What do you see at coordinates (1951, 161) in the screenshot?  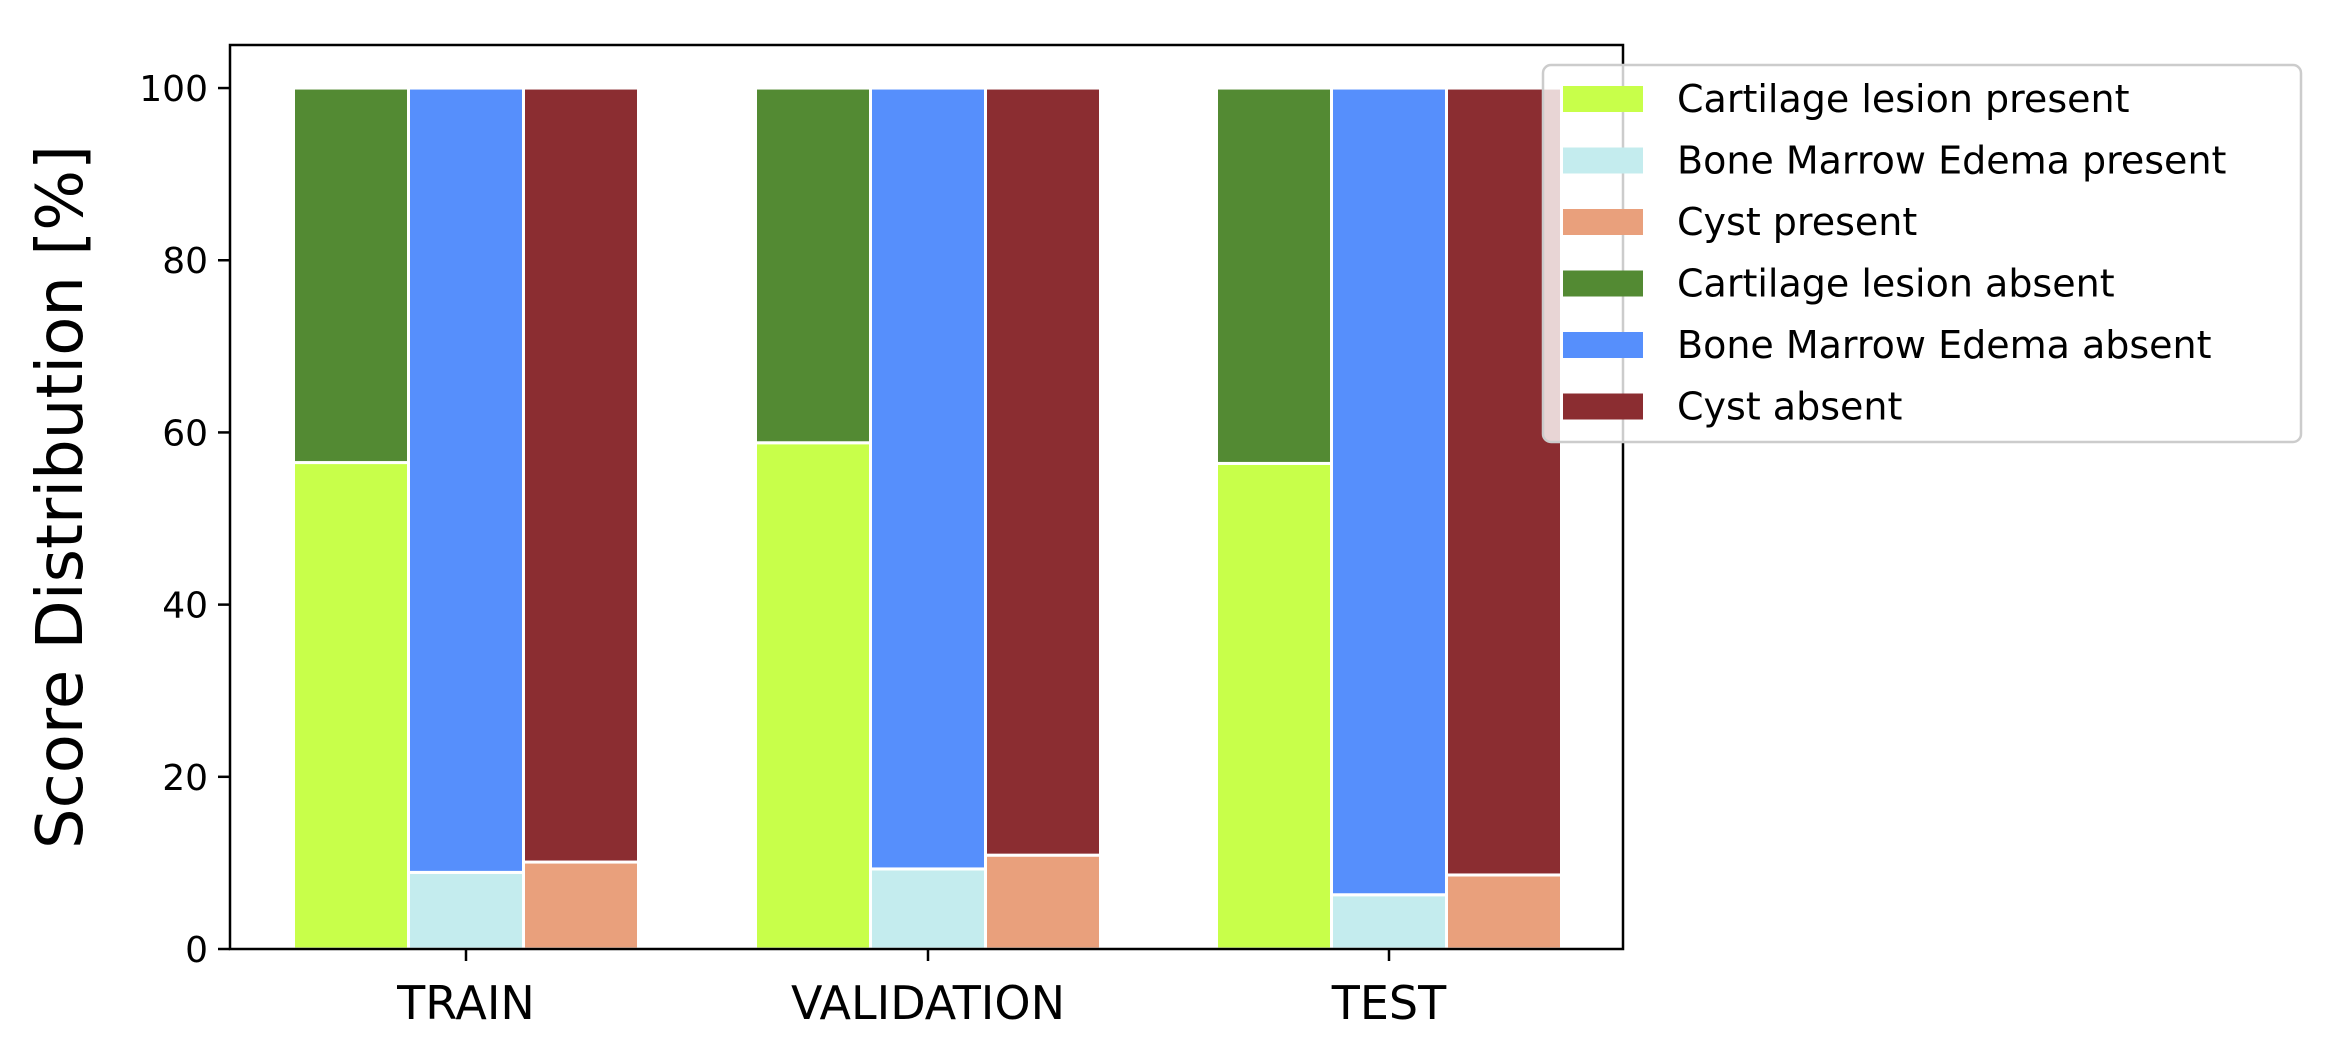 I see `legend-label-bone-marrow-edema-present: Bone Marrow Edema present` at bounding box center [1951, 161].